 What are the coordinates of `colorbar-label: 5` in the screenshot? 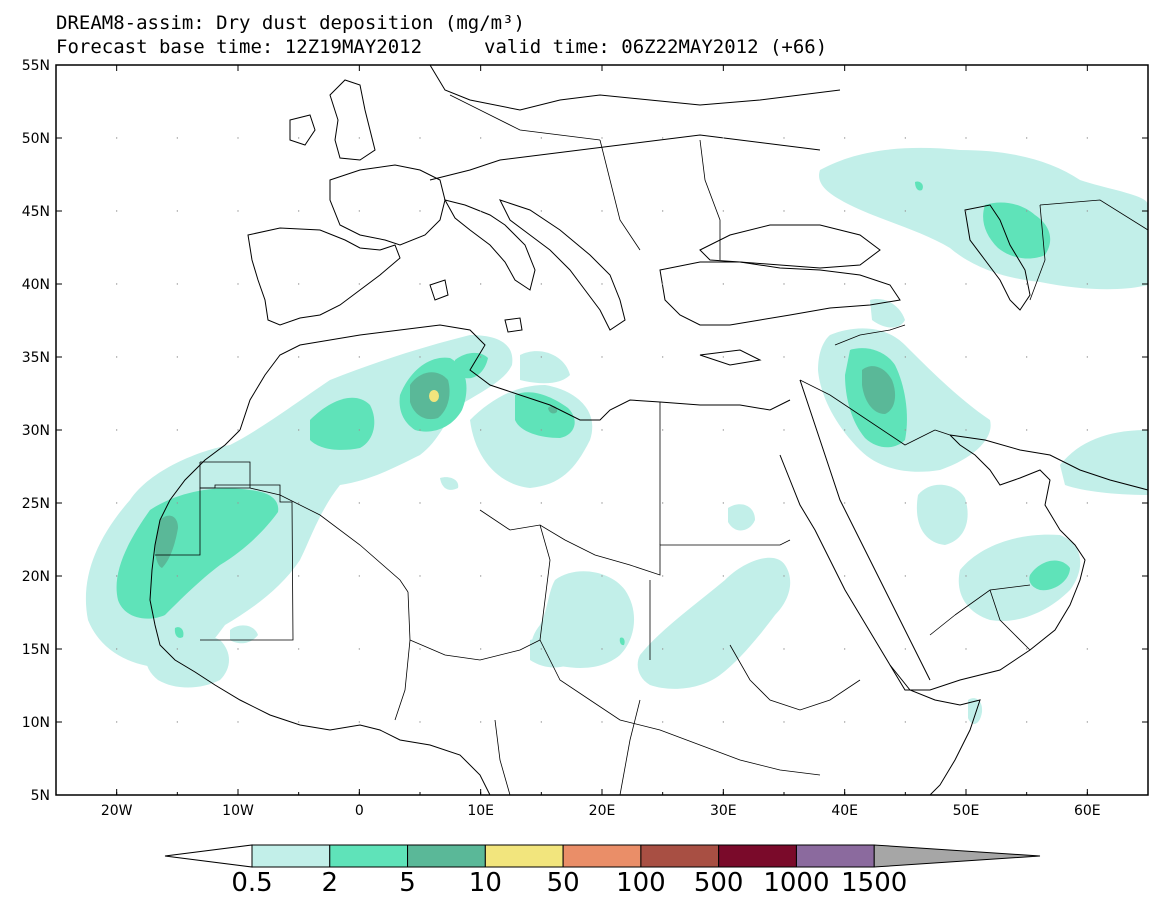 It's located at (407, 883).